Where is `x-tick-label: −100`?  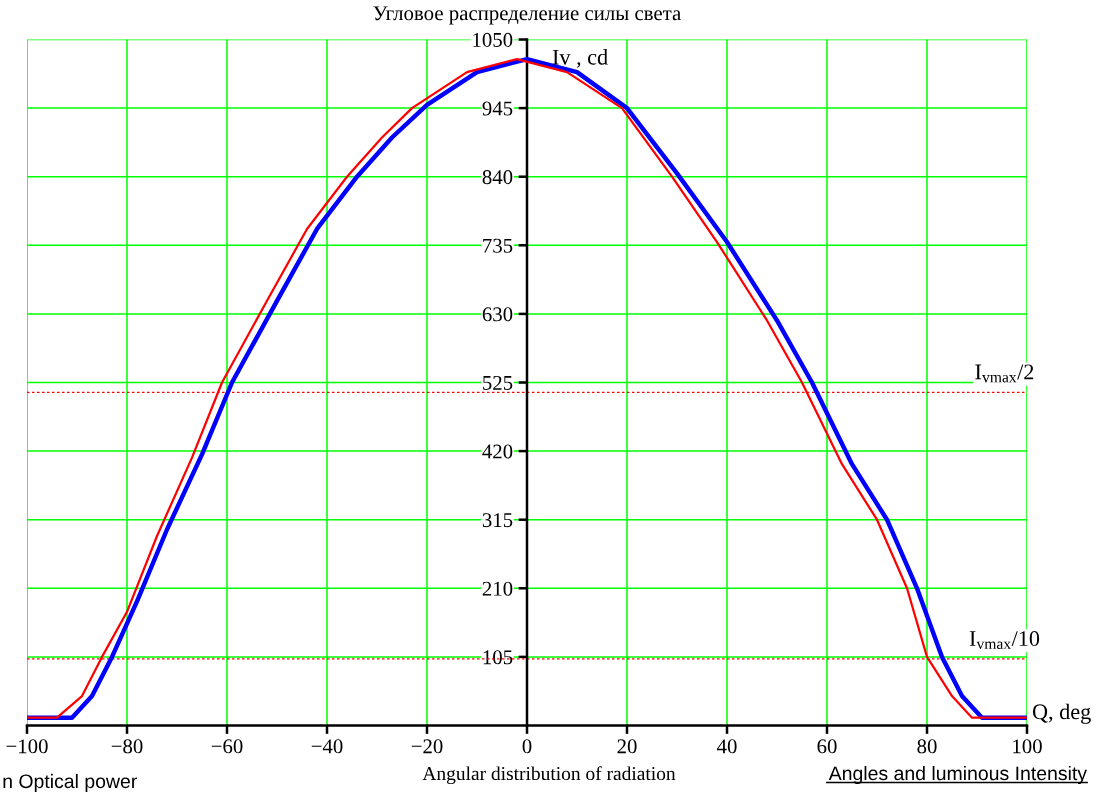 x-tick-label: −100 is located at coordinates (27, 746).